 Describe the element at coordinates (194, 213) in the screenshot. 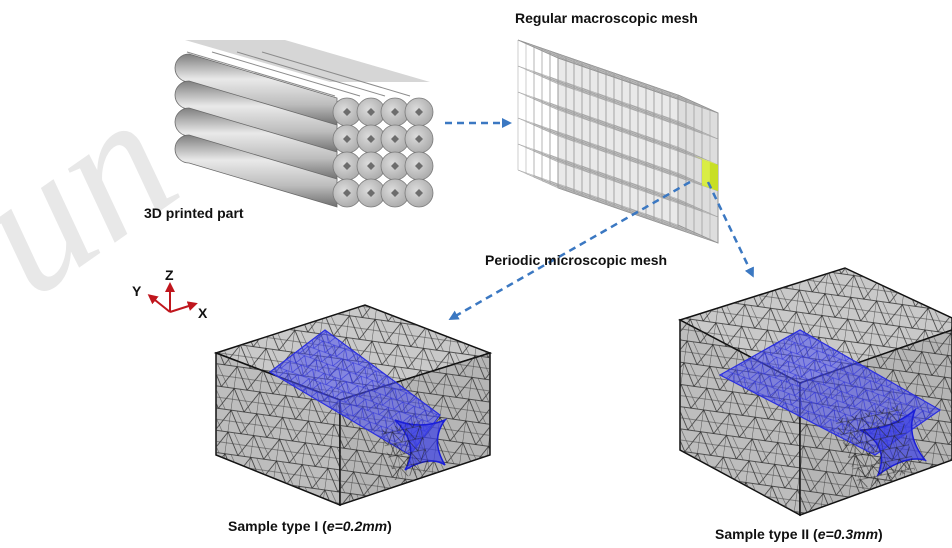

I see `printed-part-label: 3D printed part` at that location.